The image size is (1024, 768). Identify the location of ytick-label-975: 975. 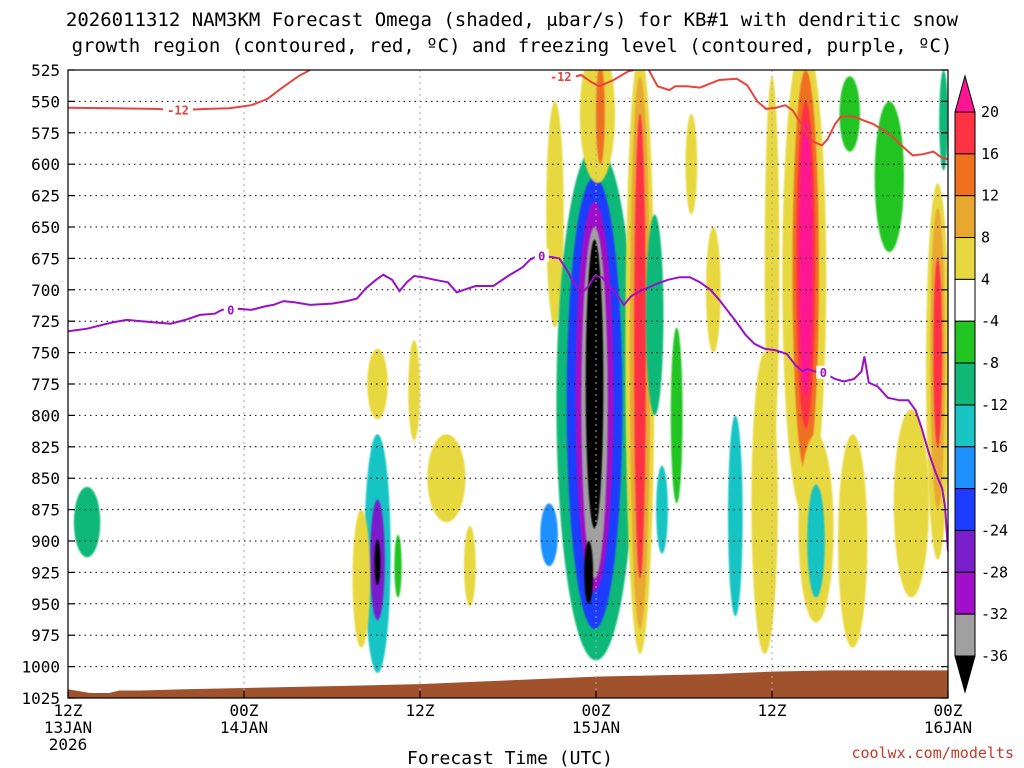
(45, 635).